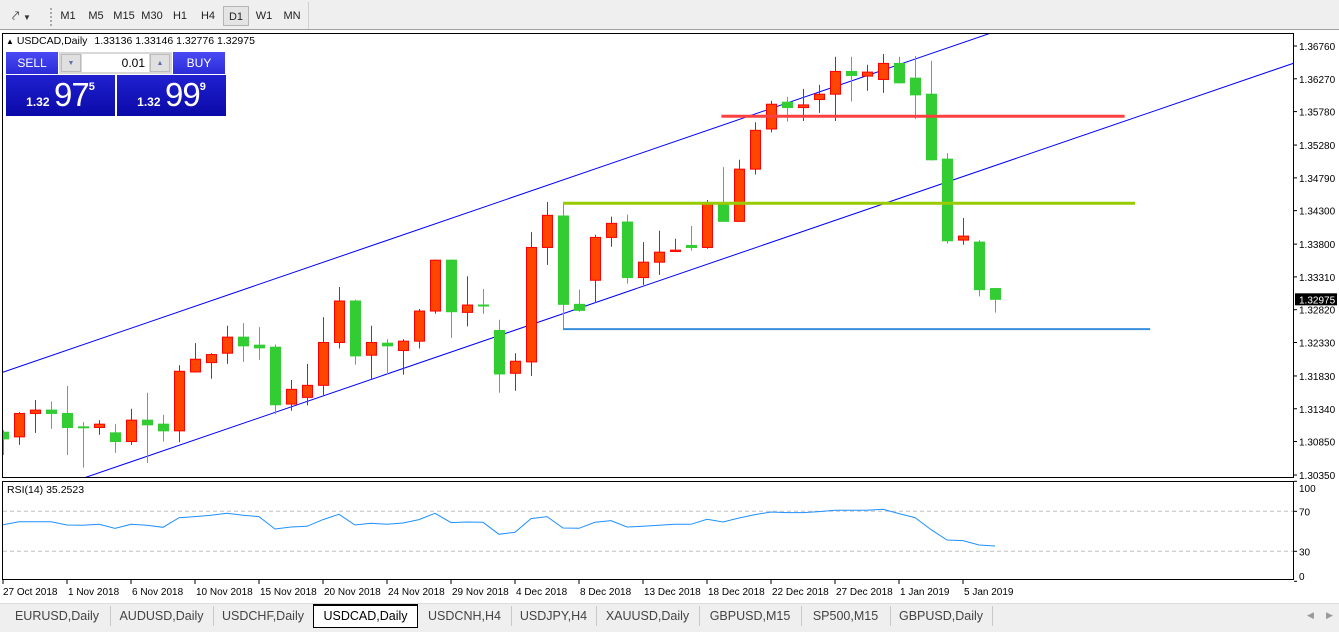 This screenshot has width=1339, height=632. I want to click on tab-eurusd-daily: EURUSD,Daily, so click(57, 616).